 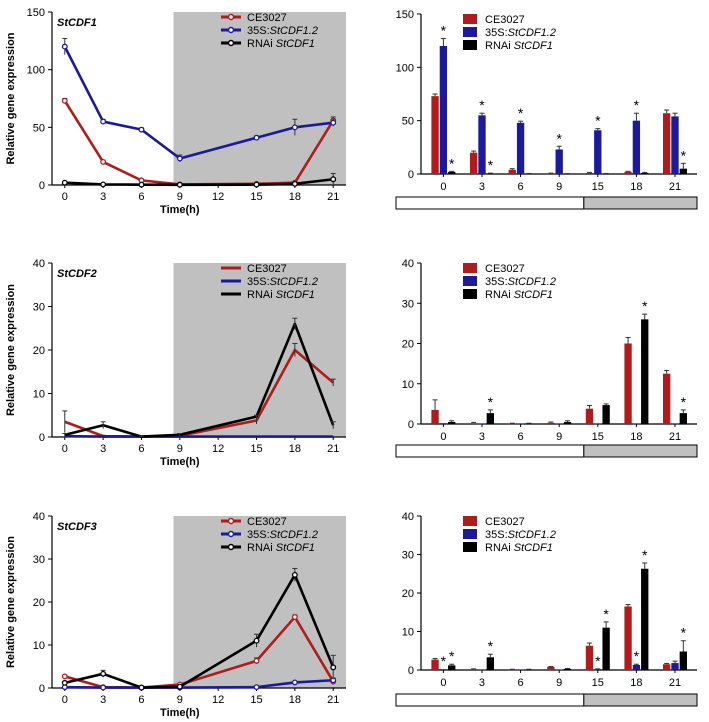 What do you see at coordinates (405, 68) in the screenshot?
I see `y-tick-label: 100` at bounding box center [405, 68].